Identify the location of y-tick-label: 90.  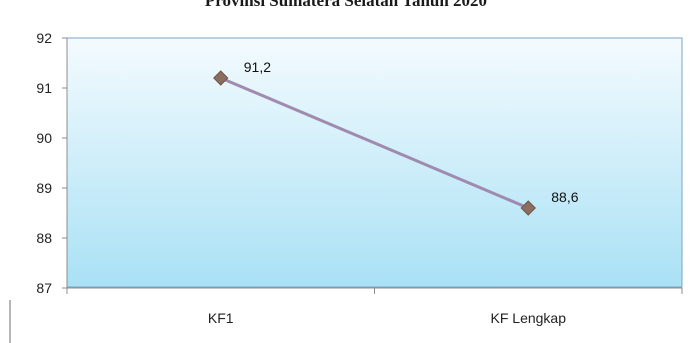
(44, 138).